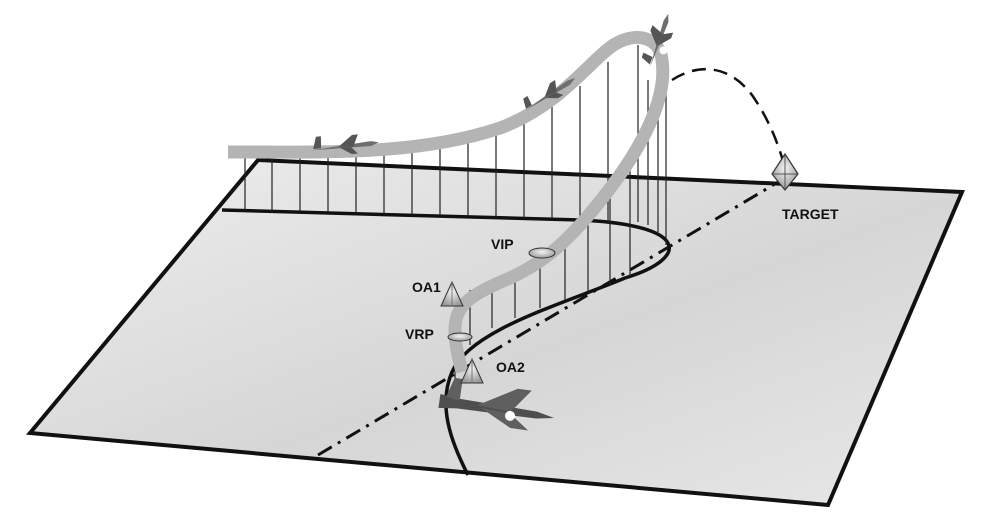 The image size is (985, 518). I want to click on vip-label: VIP, so click(502, 244).